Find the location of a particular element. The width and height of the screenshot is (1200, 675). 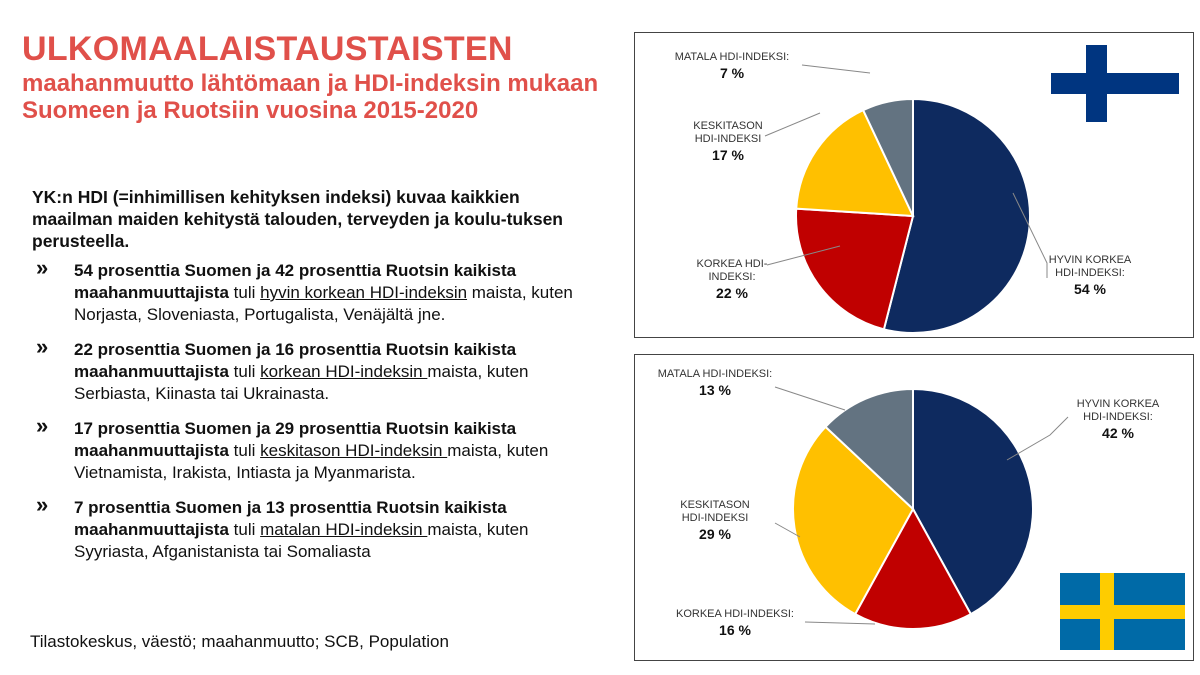

finland-flag-icon is located at coordinates (1115, 83).